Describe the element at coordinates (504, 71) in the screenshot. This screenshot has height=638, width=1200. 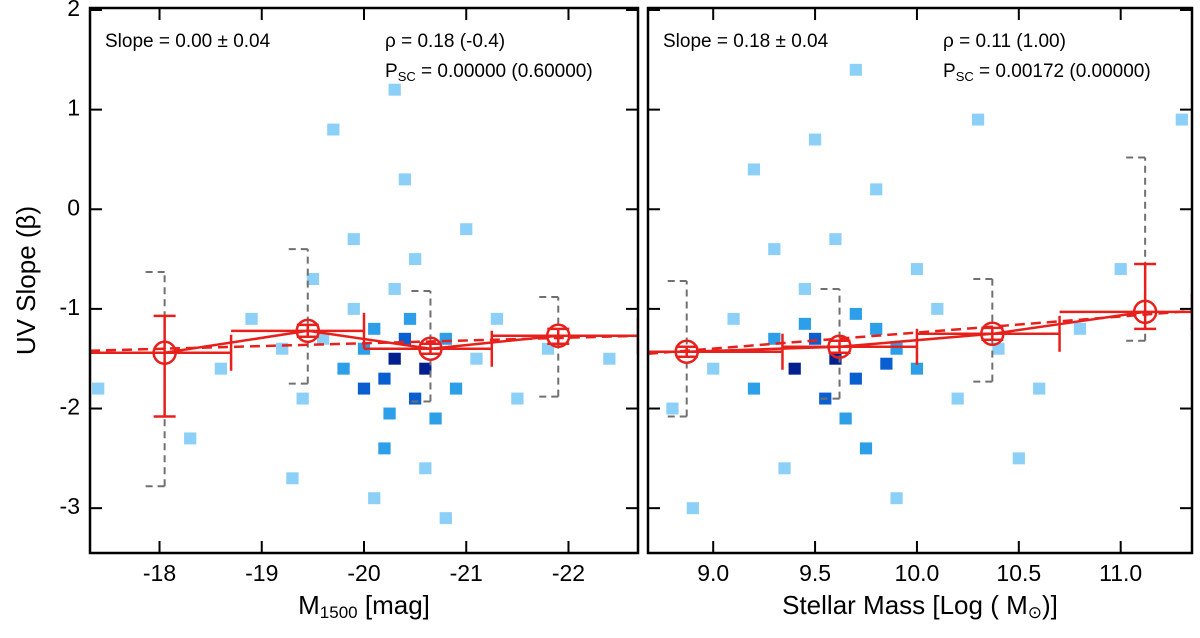
I see `psc-part: = 0.00000 (0.60000)` at that location.